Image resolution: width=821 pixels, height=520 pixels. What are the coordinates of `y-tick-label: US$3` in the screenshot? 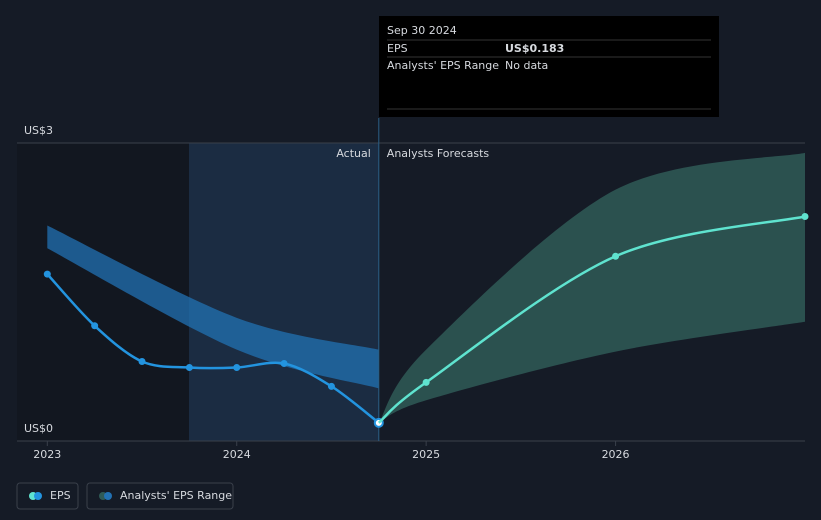 It's located at (38, 130).